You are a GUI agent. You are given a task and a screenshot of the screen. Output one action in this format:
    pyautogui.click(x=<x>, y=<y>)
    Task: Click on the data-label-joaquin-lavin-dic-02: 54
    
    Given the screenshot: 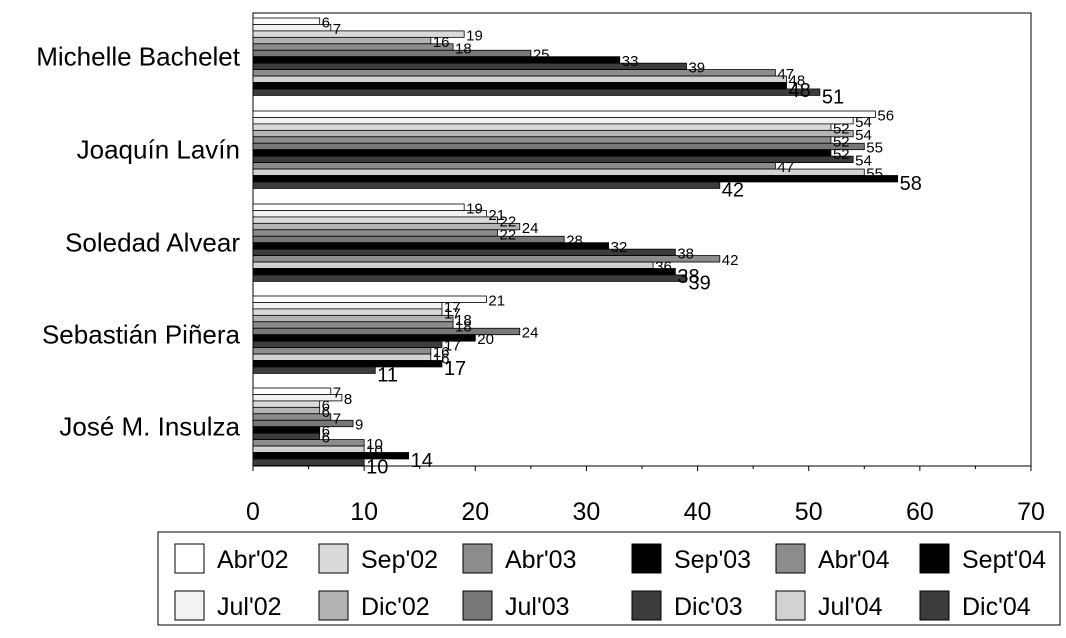 What is the action you would take?
    pyautogui.click(x=863, y=135)
    